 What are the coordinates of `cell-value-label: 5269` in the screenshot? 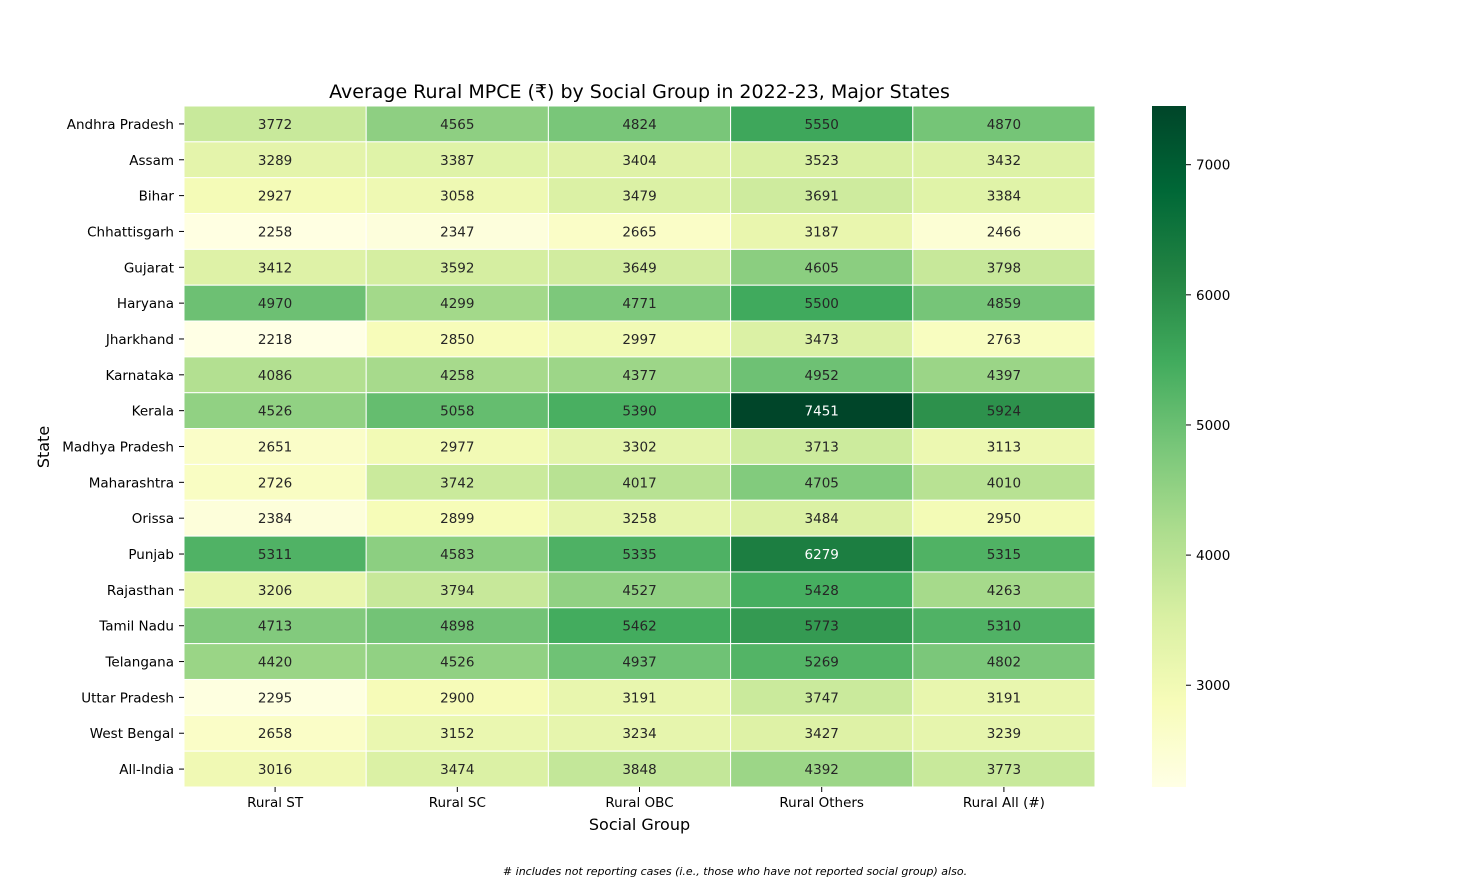 It's located at (822, 663).